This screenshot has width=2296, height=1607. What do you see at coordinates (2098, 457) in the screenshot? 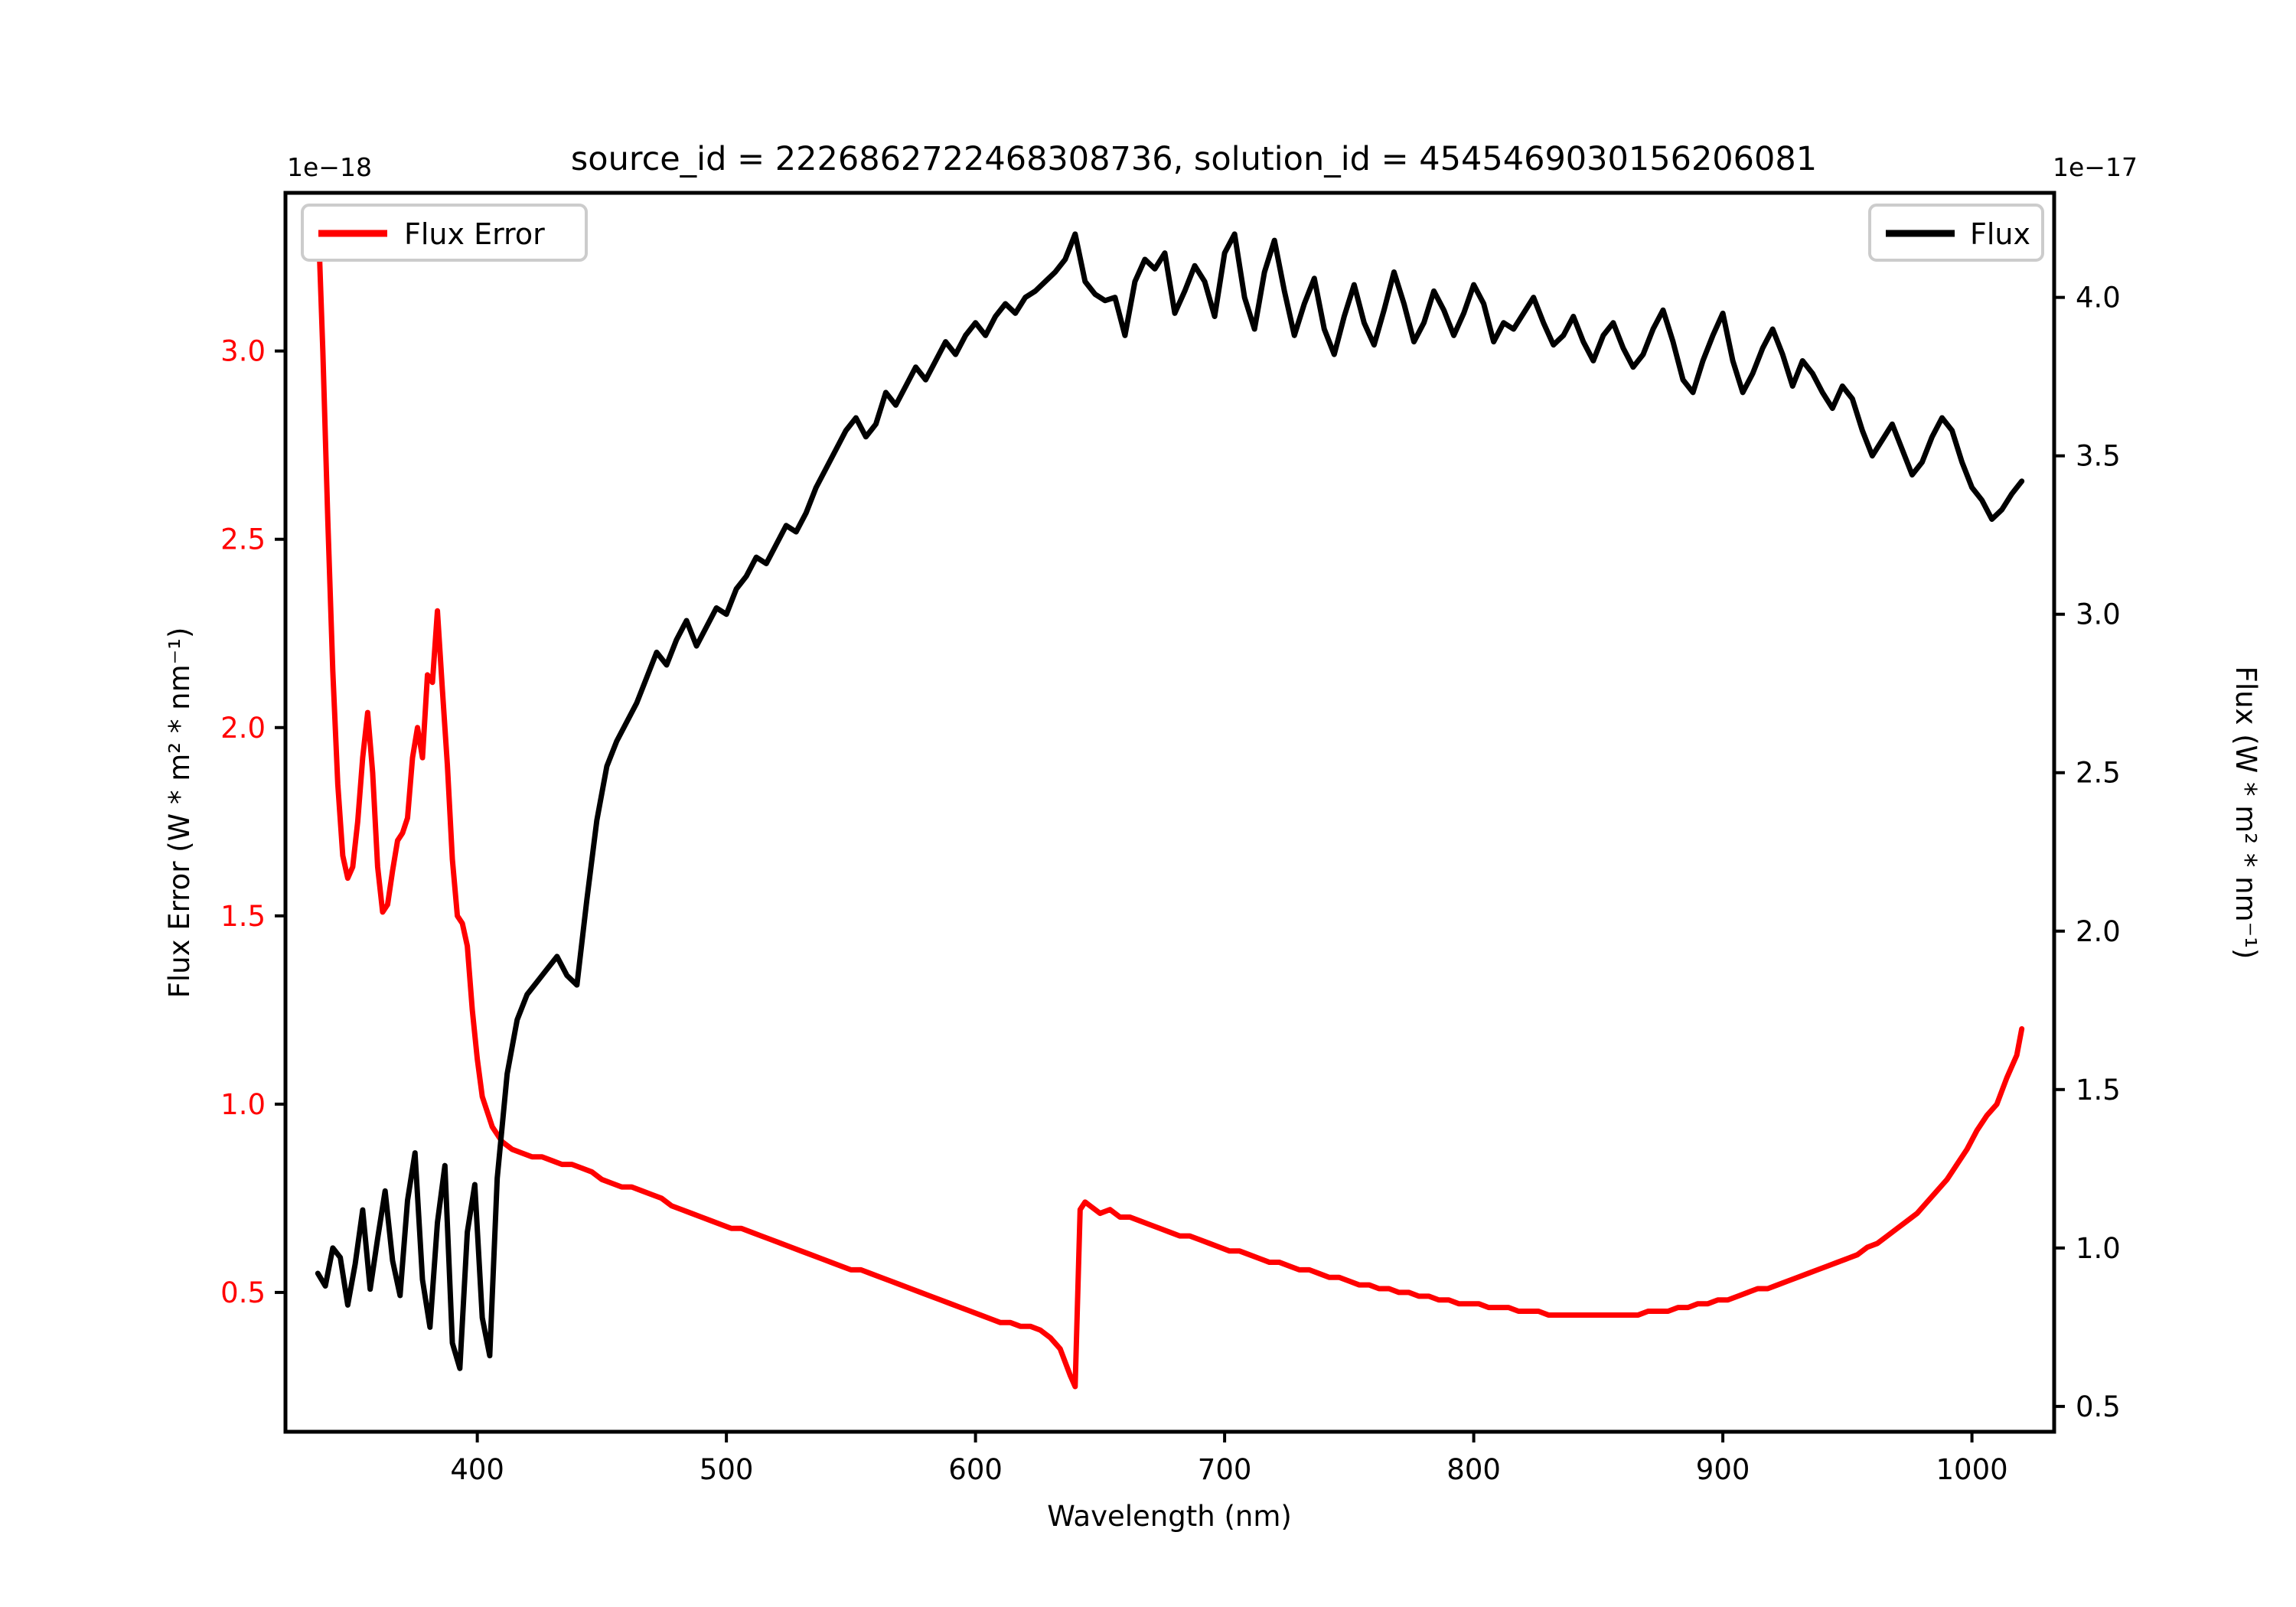
I see `right-tick-label: 3.5` at bounding box center [2098, 457].